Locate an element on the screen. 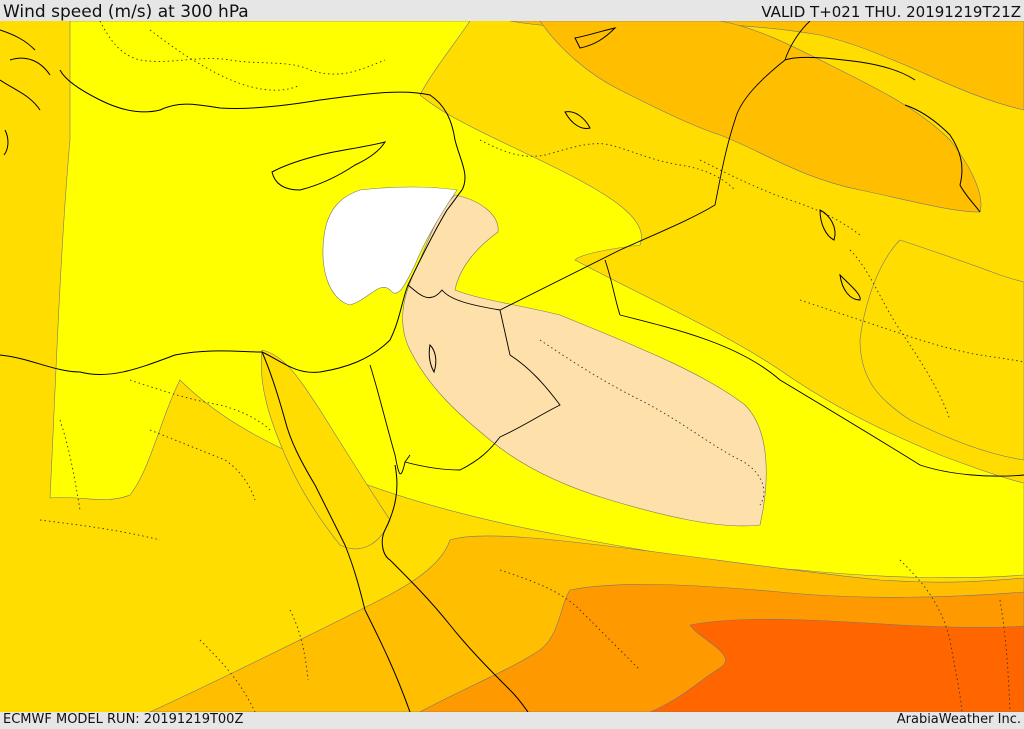 The image size is (1024, 729). valid-time: VALID T+021 THU. 20191219T21Z is located at coordinates (891, 12).